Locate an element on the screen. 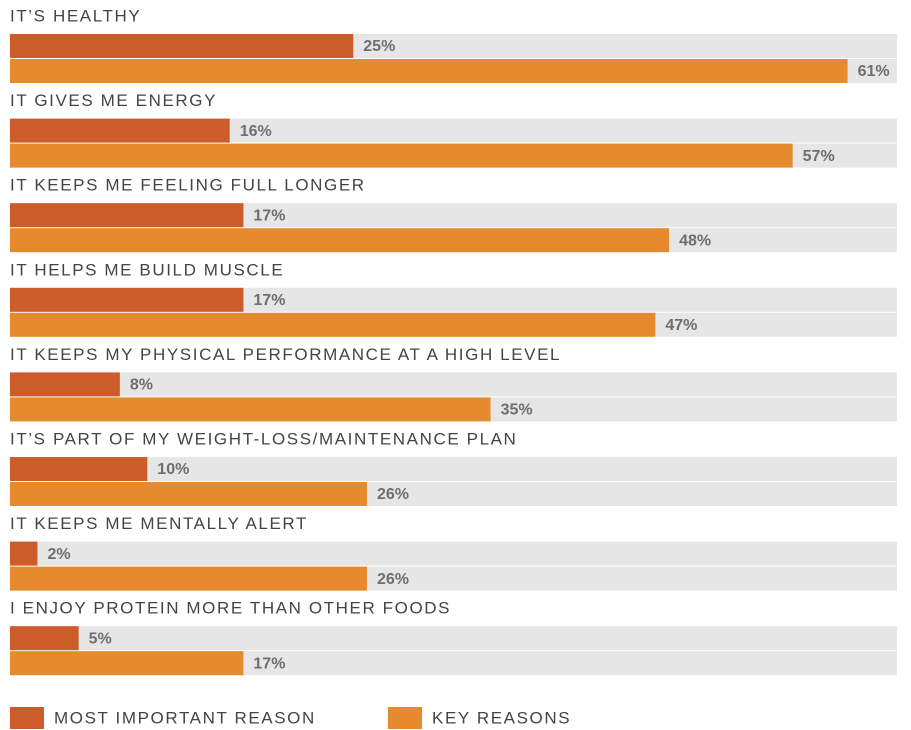 This screenshot has width=911, height=730. value-label: 61% is located at coordinates (874, 71).